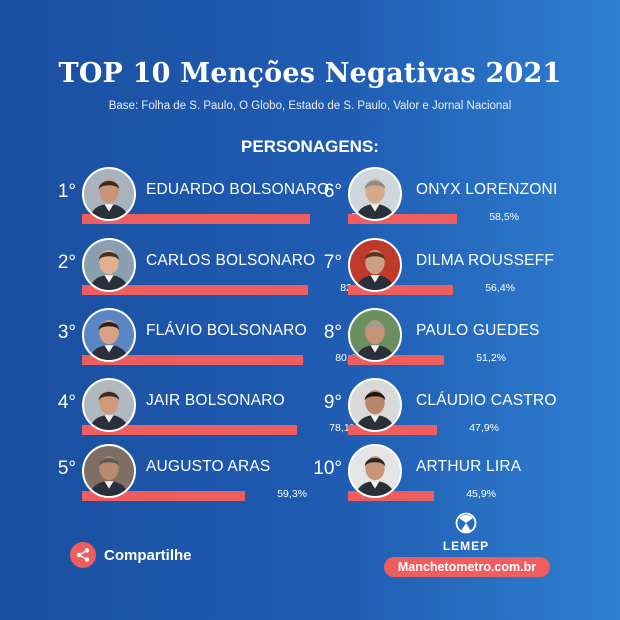  I want to click on page-title: TOP 10 Menções Negativas 2021, so click(310, 73).